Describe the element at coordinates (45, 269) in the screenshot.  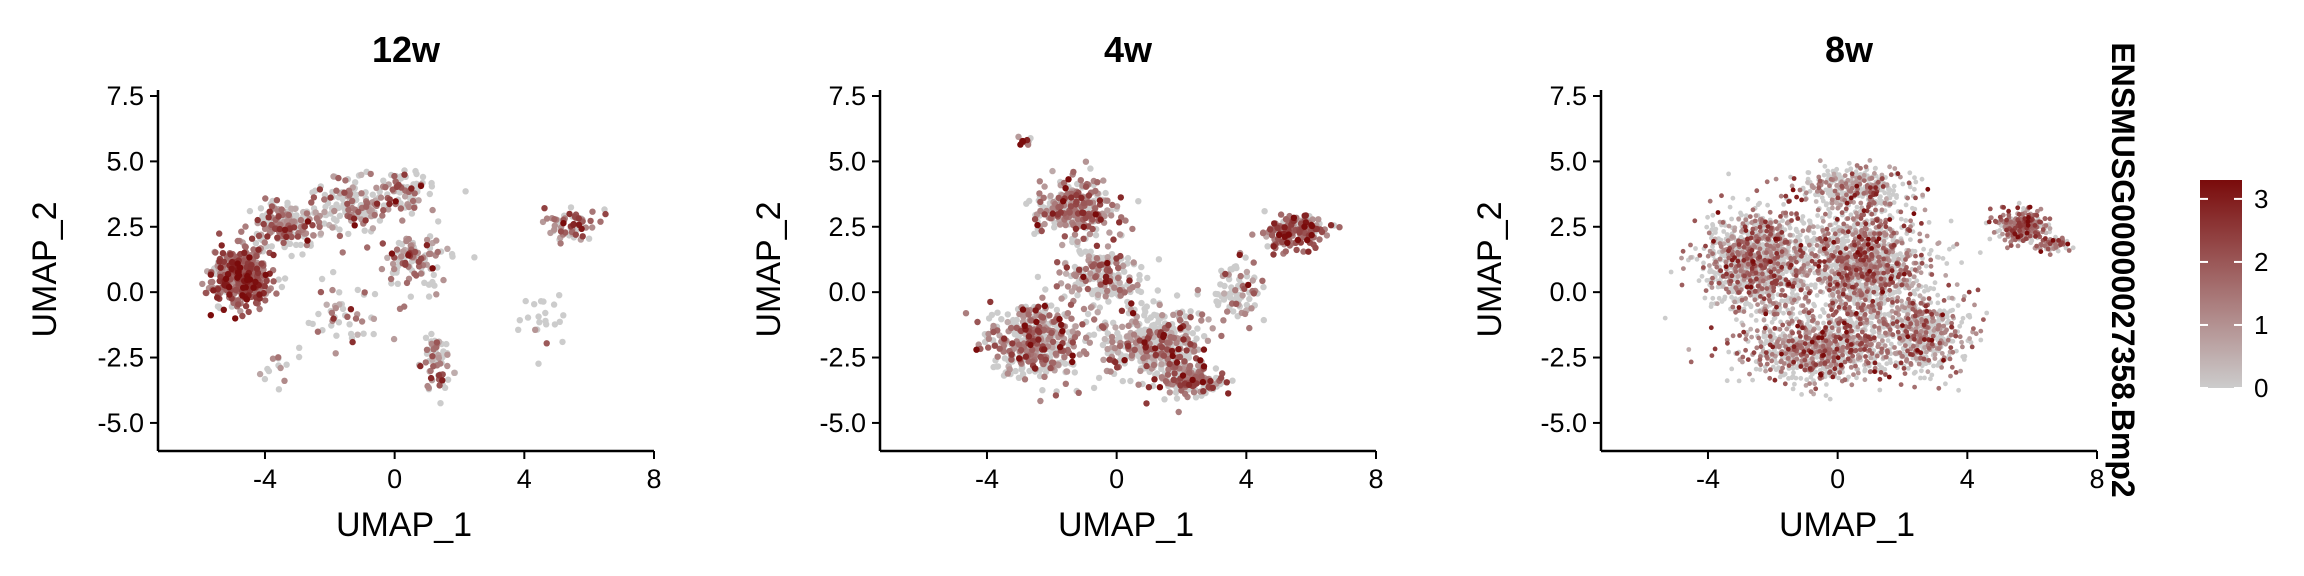
I see `y-axis-title: UMAP_2` at that location.